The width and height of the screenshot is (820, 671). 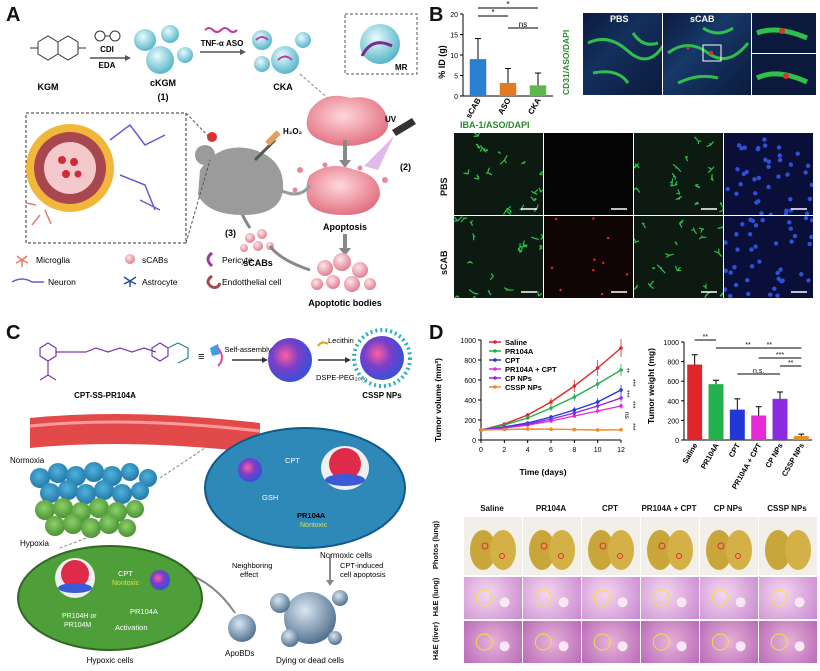 What do you see at coordinates (249, 574) in the screenshot?
I see `c-effect-label: effect` at bounding box center [249, 574].